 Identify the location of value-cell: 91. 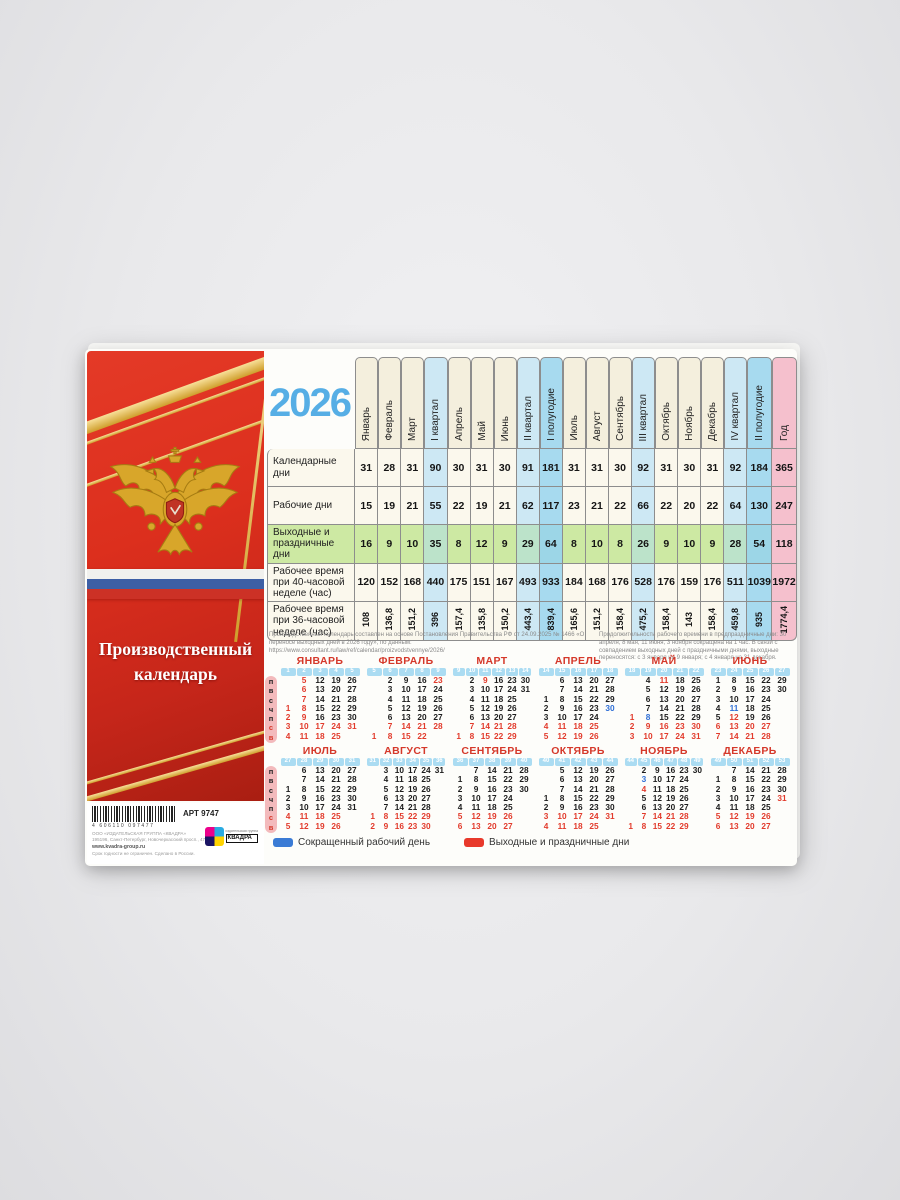
(528, 468).